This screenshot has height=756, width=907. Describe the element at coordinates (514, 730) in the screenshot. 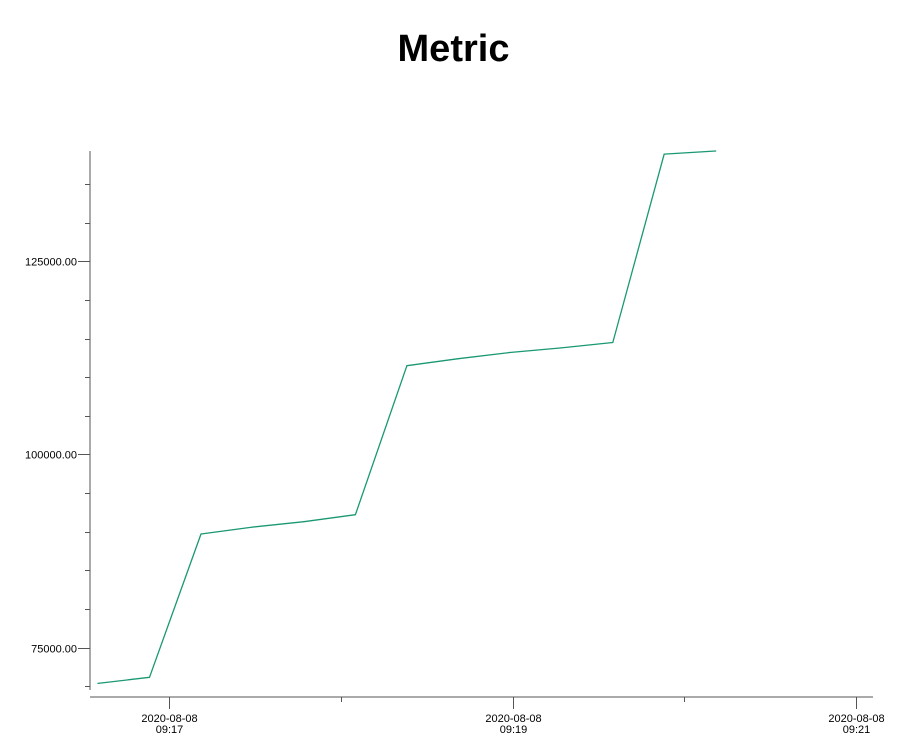

I see `x-tick-label-time: 09:19` at that location.